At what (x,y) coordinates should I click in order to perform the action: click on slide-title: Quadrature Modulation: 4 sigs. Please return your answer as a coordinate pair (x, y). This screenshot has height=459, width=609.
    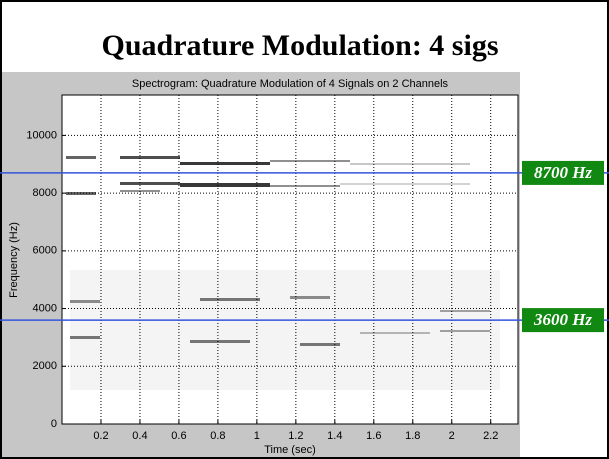
    Looking at the image, I should click on (300, 45).